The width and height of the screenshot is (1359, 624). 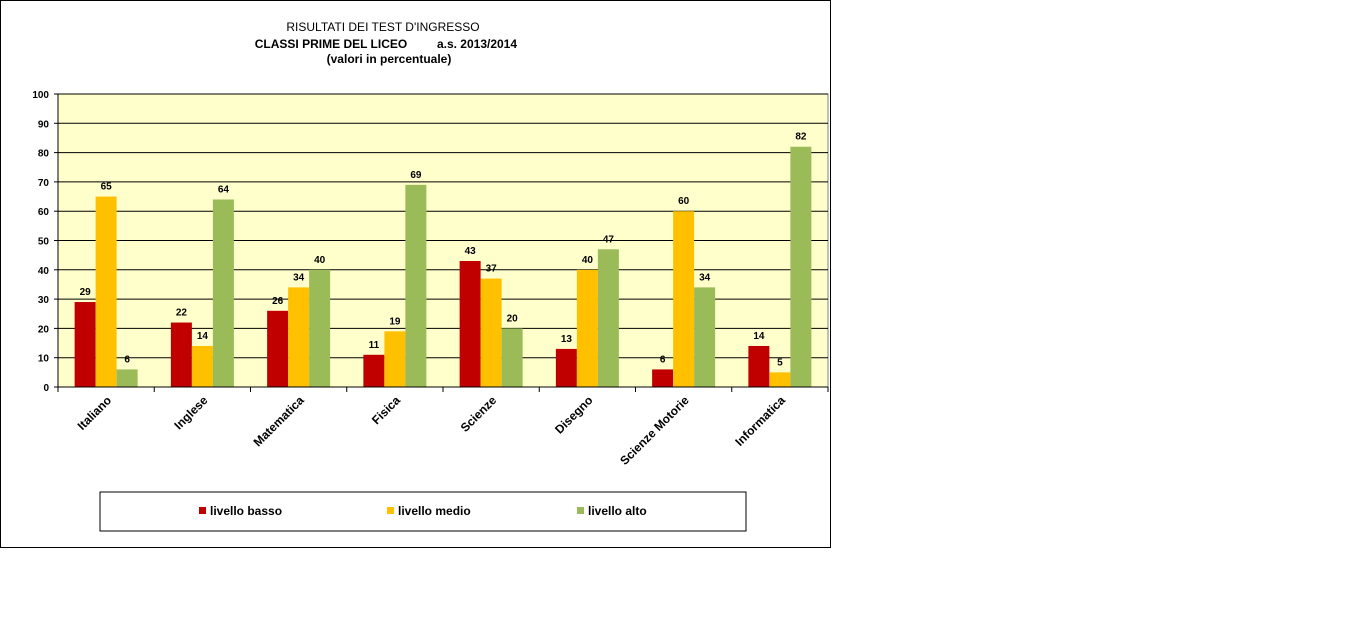 I want to click on chart-subtitle-note: (valori in percentuale), so click(x=389, y=59).